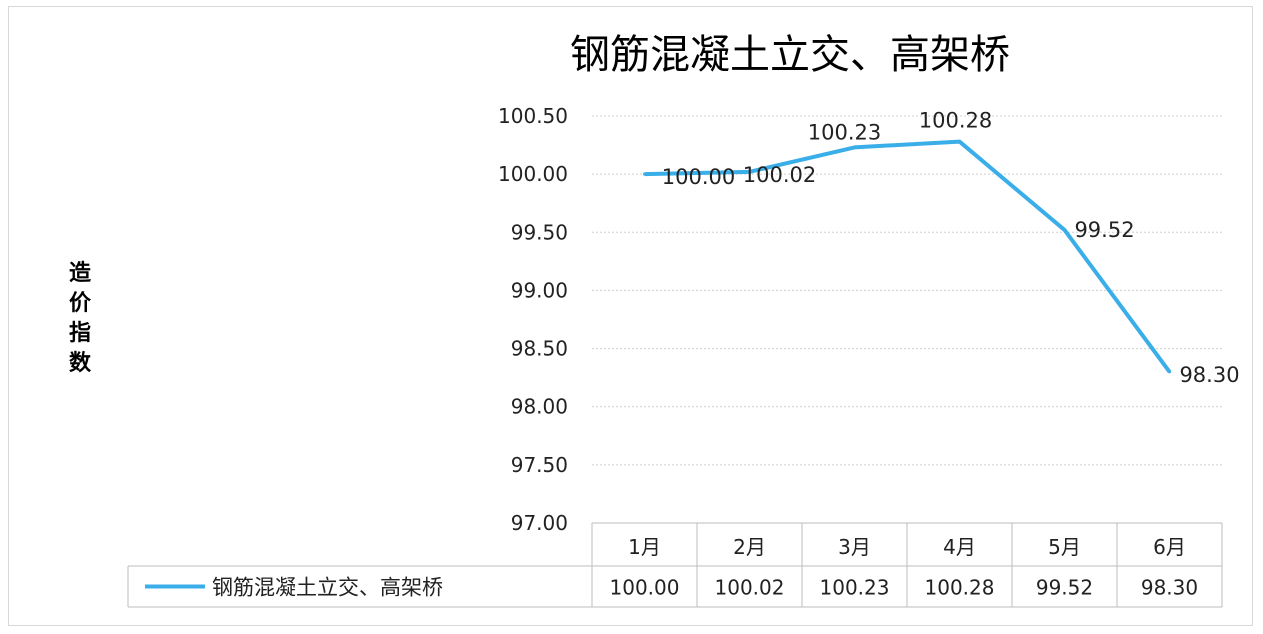 The width and height of the screenshot is (1263, 634). Describe the element at coordinates (790, 55) in the screenshot. I see `chart-title: 钢筋混凝土立交、高架桥` at that location.